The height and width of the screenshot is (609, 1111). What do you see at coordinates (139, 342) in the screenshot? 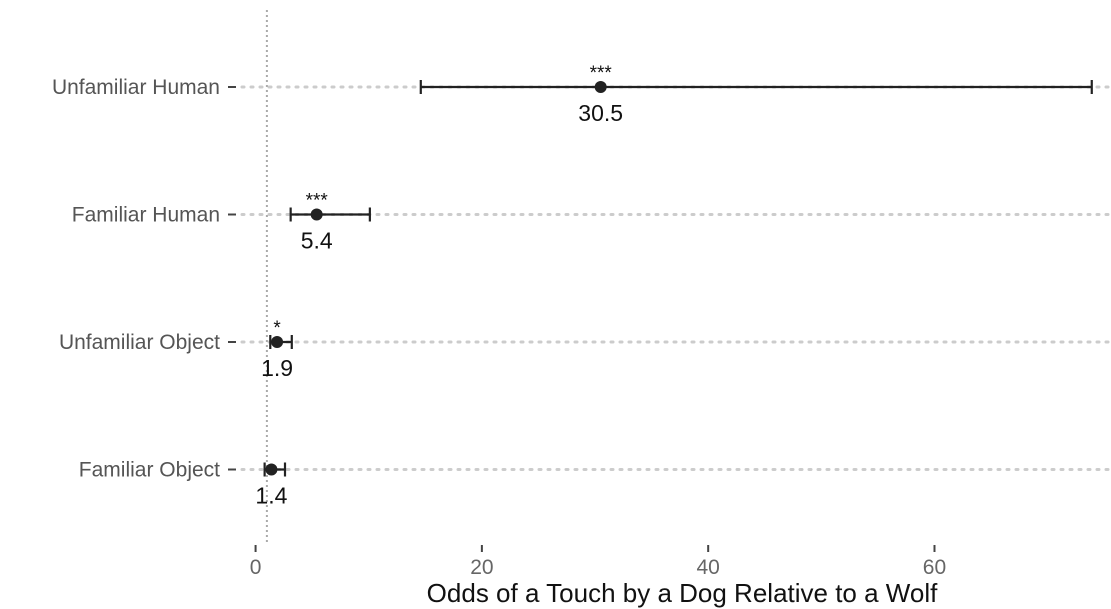
I see `y-tick-label: Unfamiliar Object` at bounding box center [139, 342].